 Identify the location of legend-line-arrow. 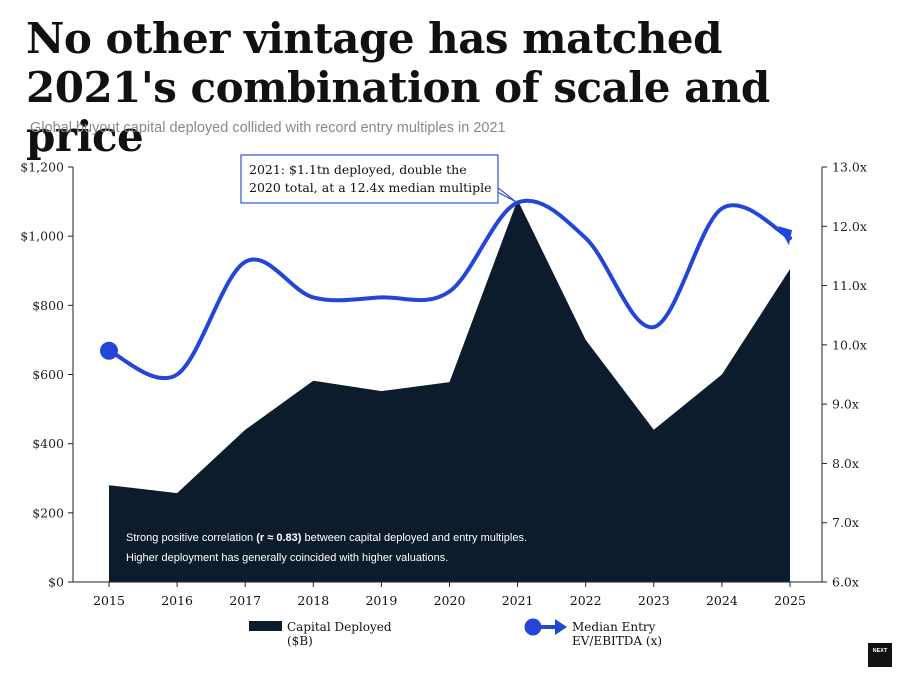
(561, 627).